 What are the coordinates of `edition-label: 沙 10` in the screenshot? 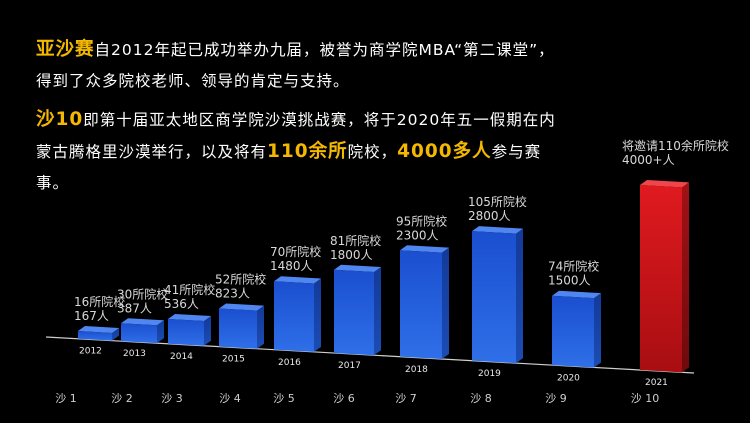 It's located at (645, 398).